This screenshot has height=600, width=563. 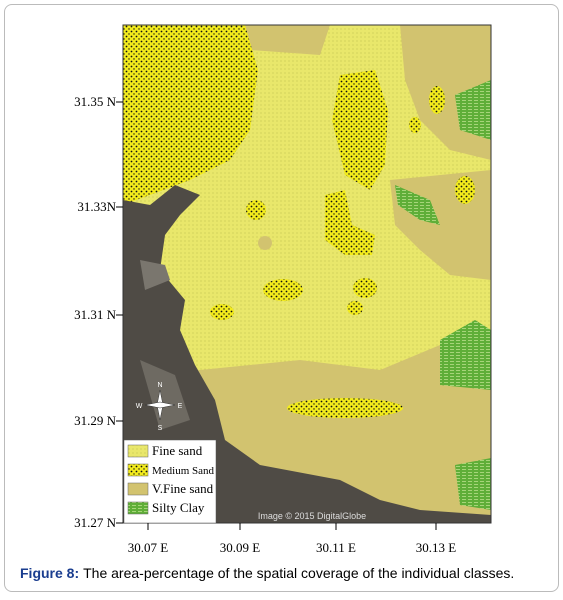 What do you see at coordinates (95, 522) in the screenshot?
I see `y-axis-label: 31.27 N` at bounding box center [95, 522].